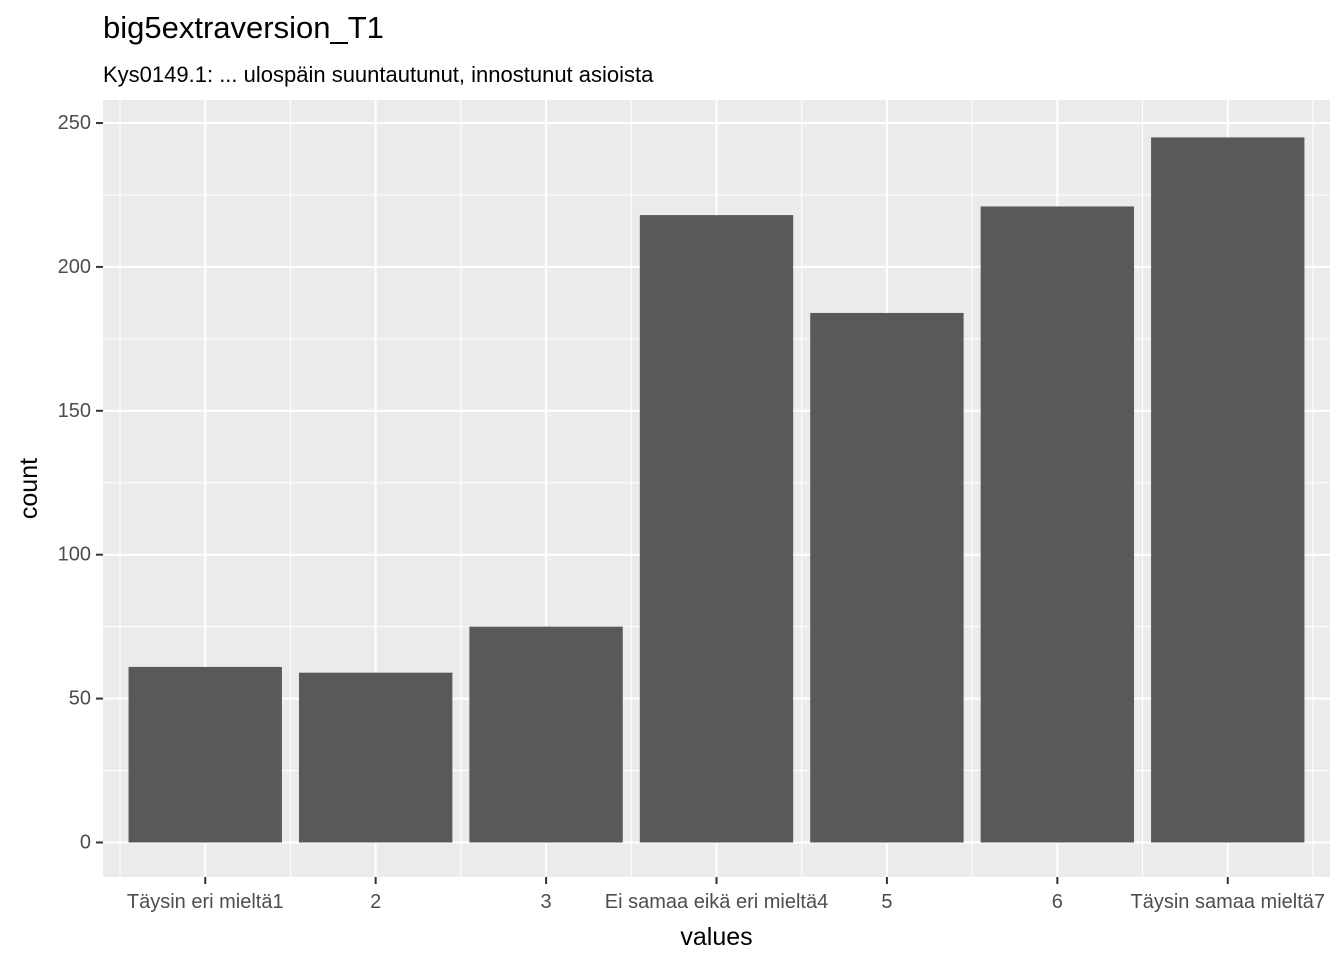 The image size is (1344, 960). What do you see at coordinates (1057, 902) in the screenshot?
I see `x-tick-label: 6` at bounding box center [1057, 902].